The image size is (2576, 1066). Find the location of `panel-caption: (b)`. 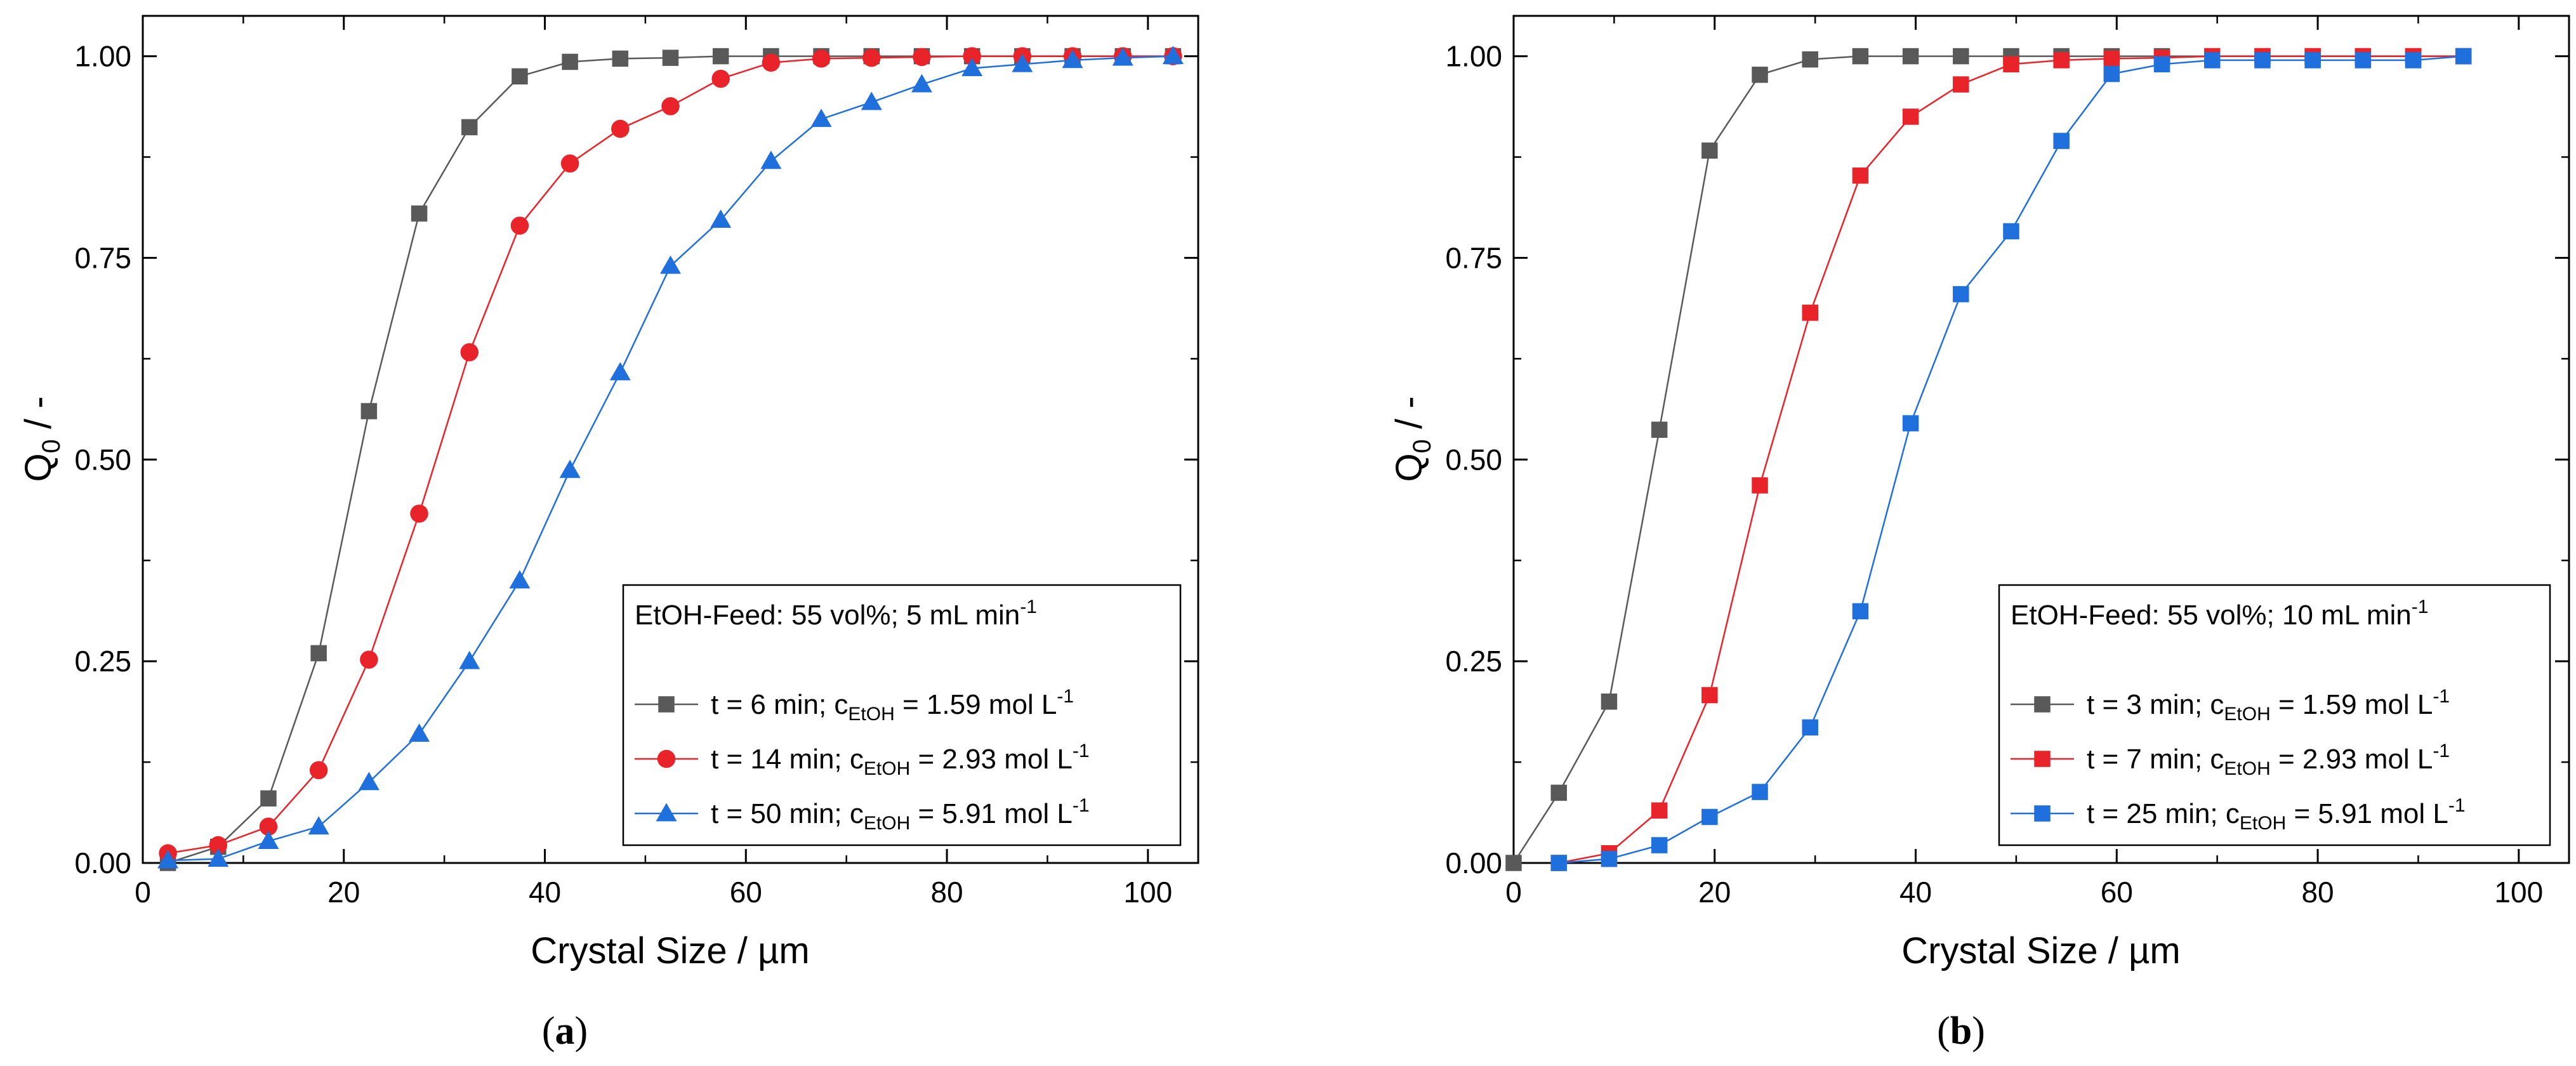

panel-caption: (b) is located at coordinates (1961, 1031).